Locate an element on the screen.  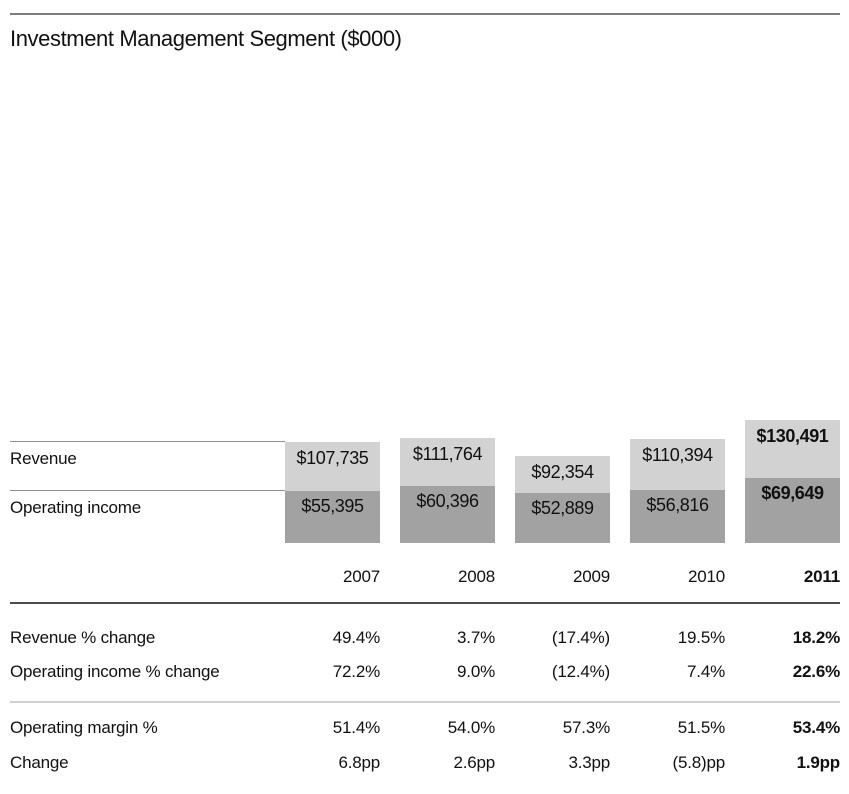
table-cell: 1.9pp is located at coordinates (818, 762).